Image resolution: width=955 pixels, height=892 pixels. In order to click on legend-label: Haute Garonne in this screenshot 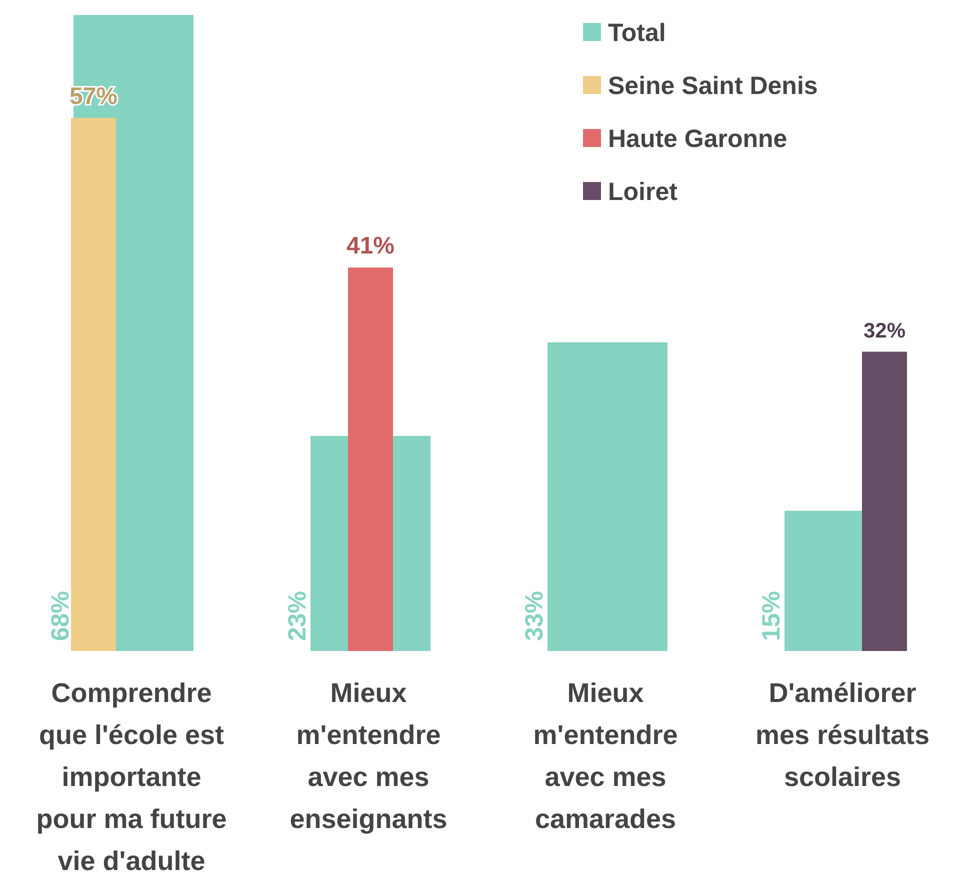, I will do `click(698, 139)`.